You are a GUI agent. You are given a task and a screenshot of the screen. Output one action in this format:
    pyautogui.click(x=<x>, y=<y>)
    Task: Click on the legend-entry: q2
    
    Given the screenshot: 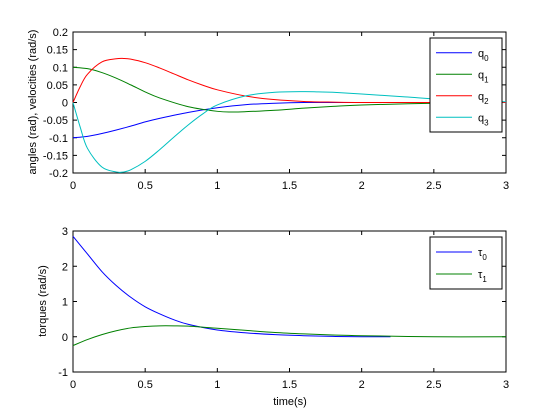 What is the action you would take?
    pyautogui.click(x=483, y=98)
    